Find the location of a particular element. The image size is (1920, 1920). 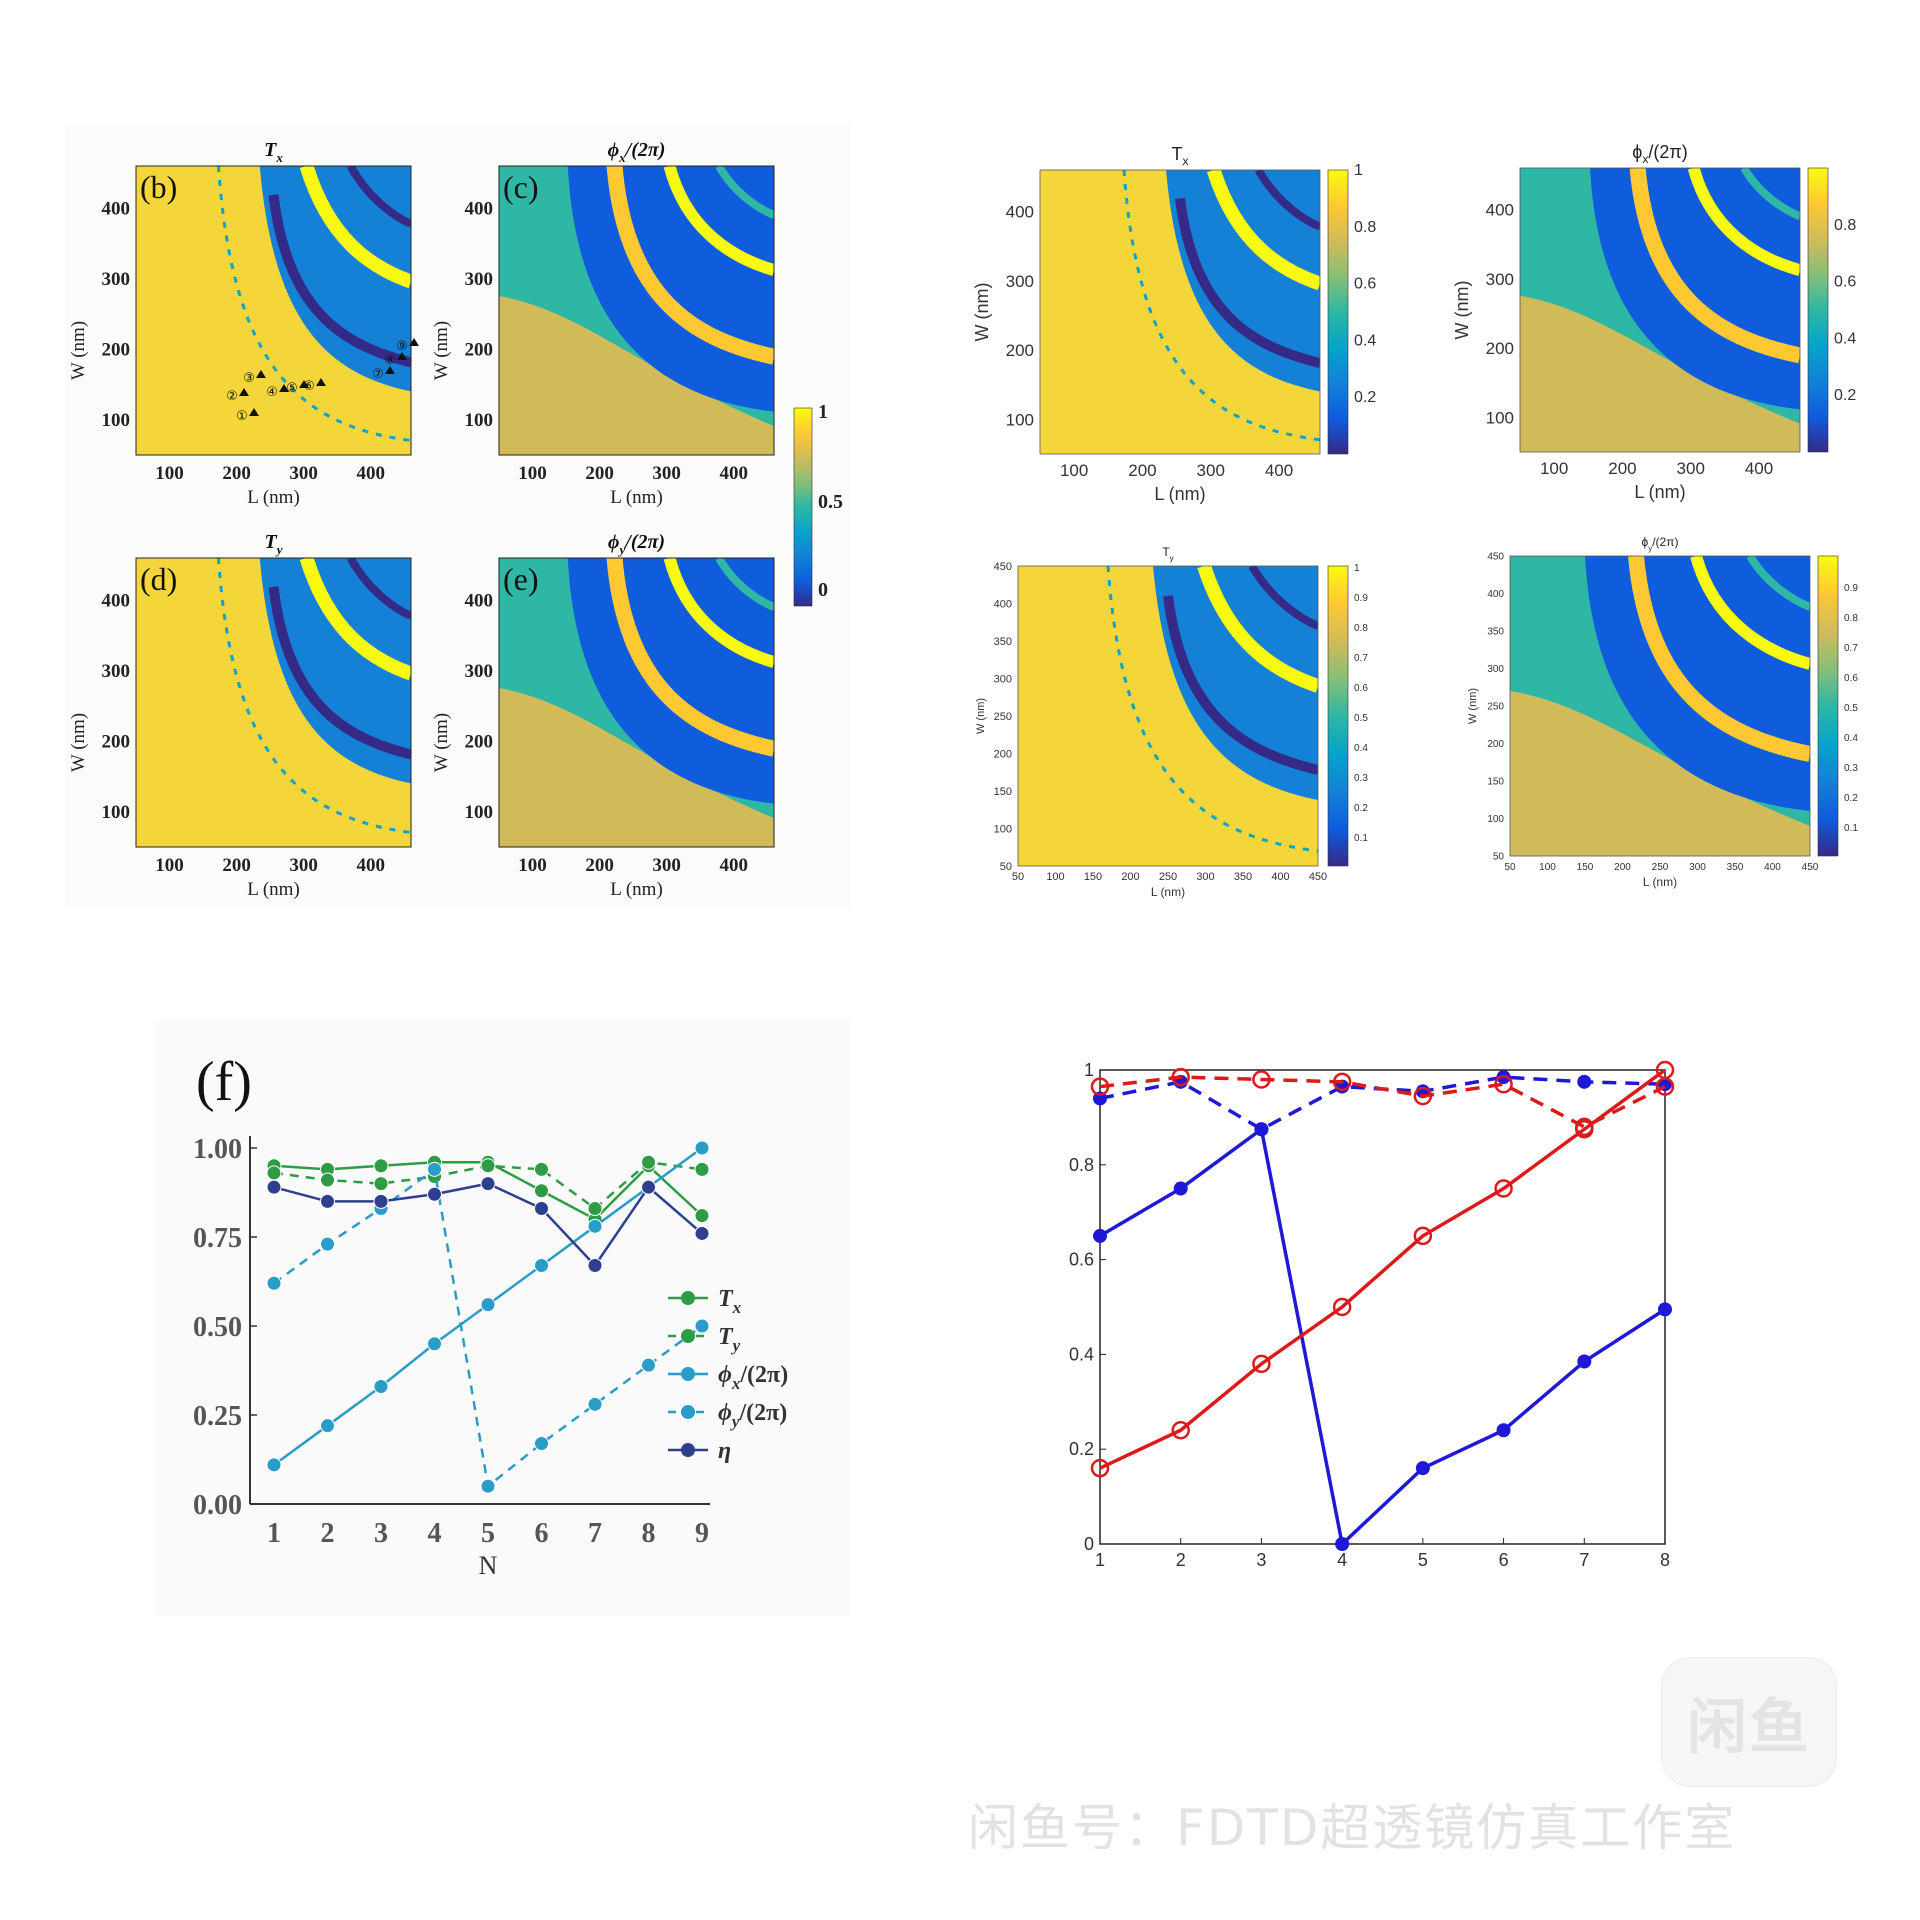

x-tick-label: 200 is located at coordinates (1130, 877).